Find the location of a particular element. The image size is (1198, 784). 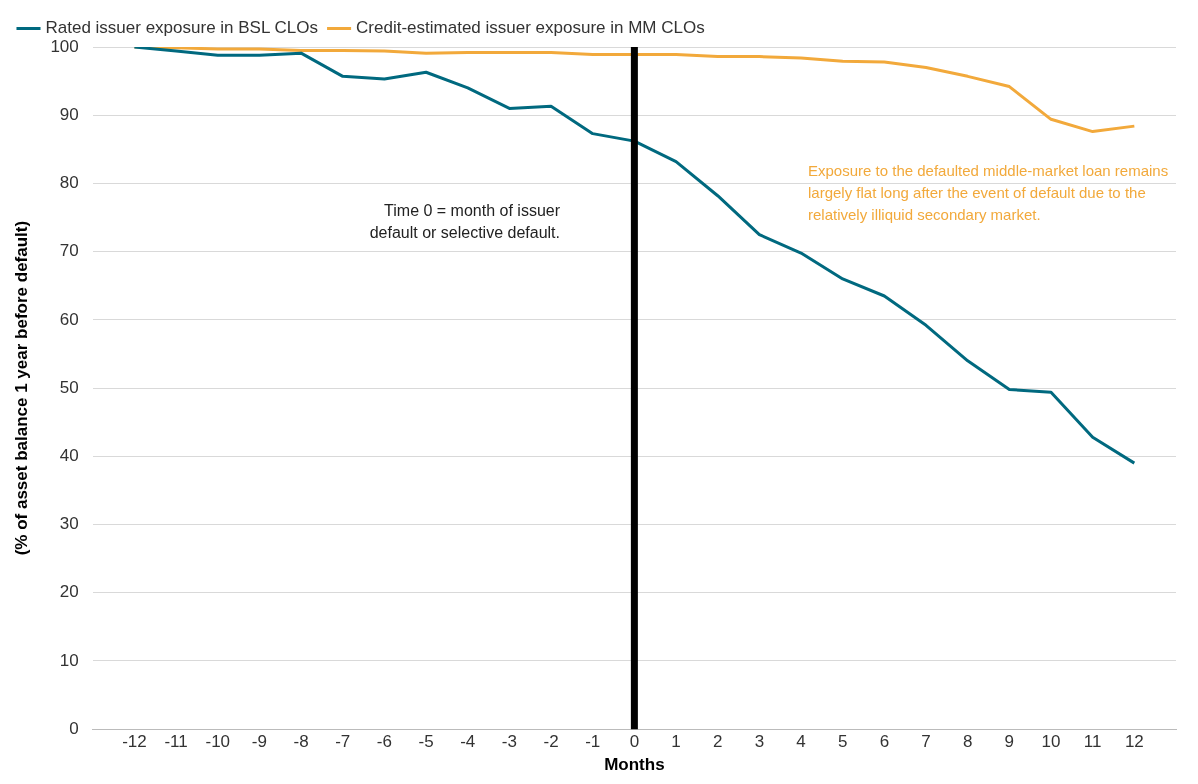

x-tick-label: -3 is located at coordinates (509, 742).